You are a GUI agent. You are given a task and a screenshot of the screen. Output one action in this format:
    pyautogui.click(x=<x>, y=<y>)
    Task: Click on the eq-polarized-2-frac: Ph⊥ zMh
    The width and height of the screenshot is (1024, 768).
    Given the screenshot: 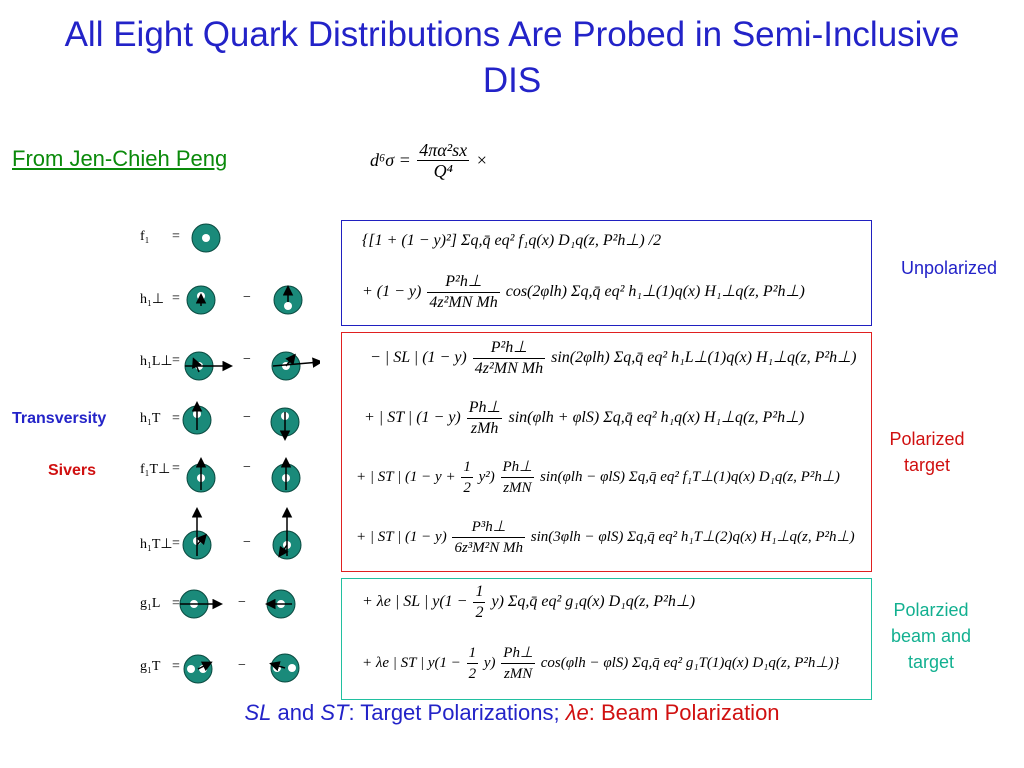 What is the action you would take?
    pyautogui.click(x=484, y=418)
    